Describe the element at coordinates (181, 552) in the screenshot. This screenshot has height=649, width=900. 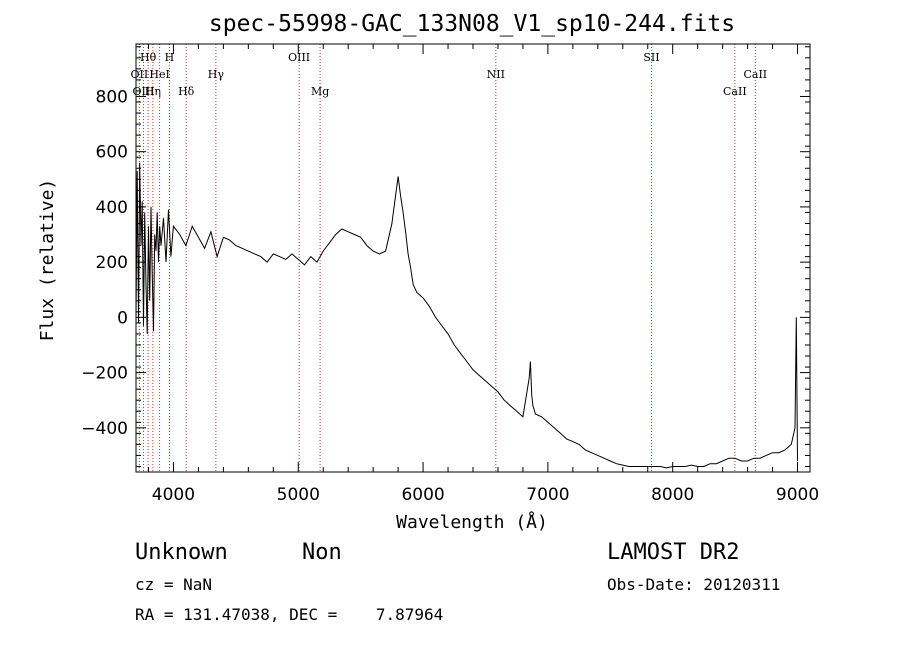
I see `object-class: Unknown` at that location.